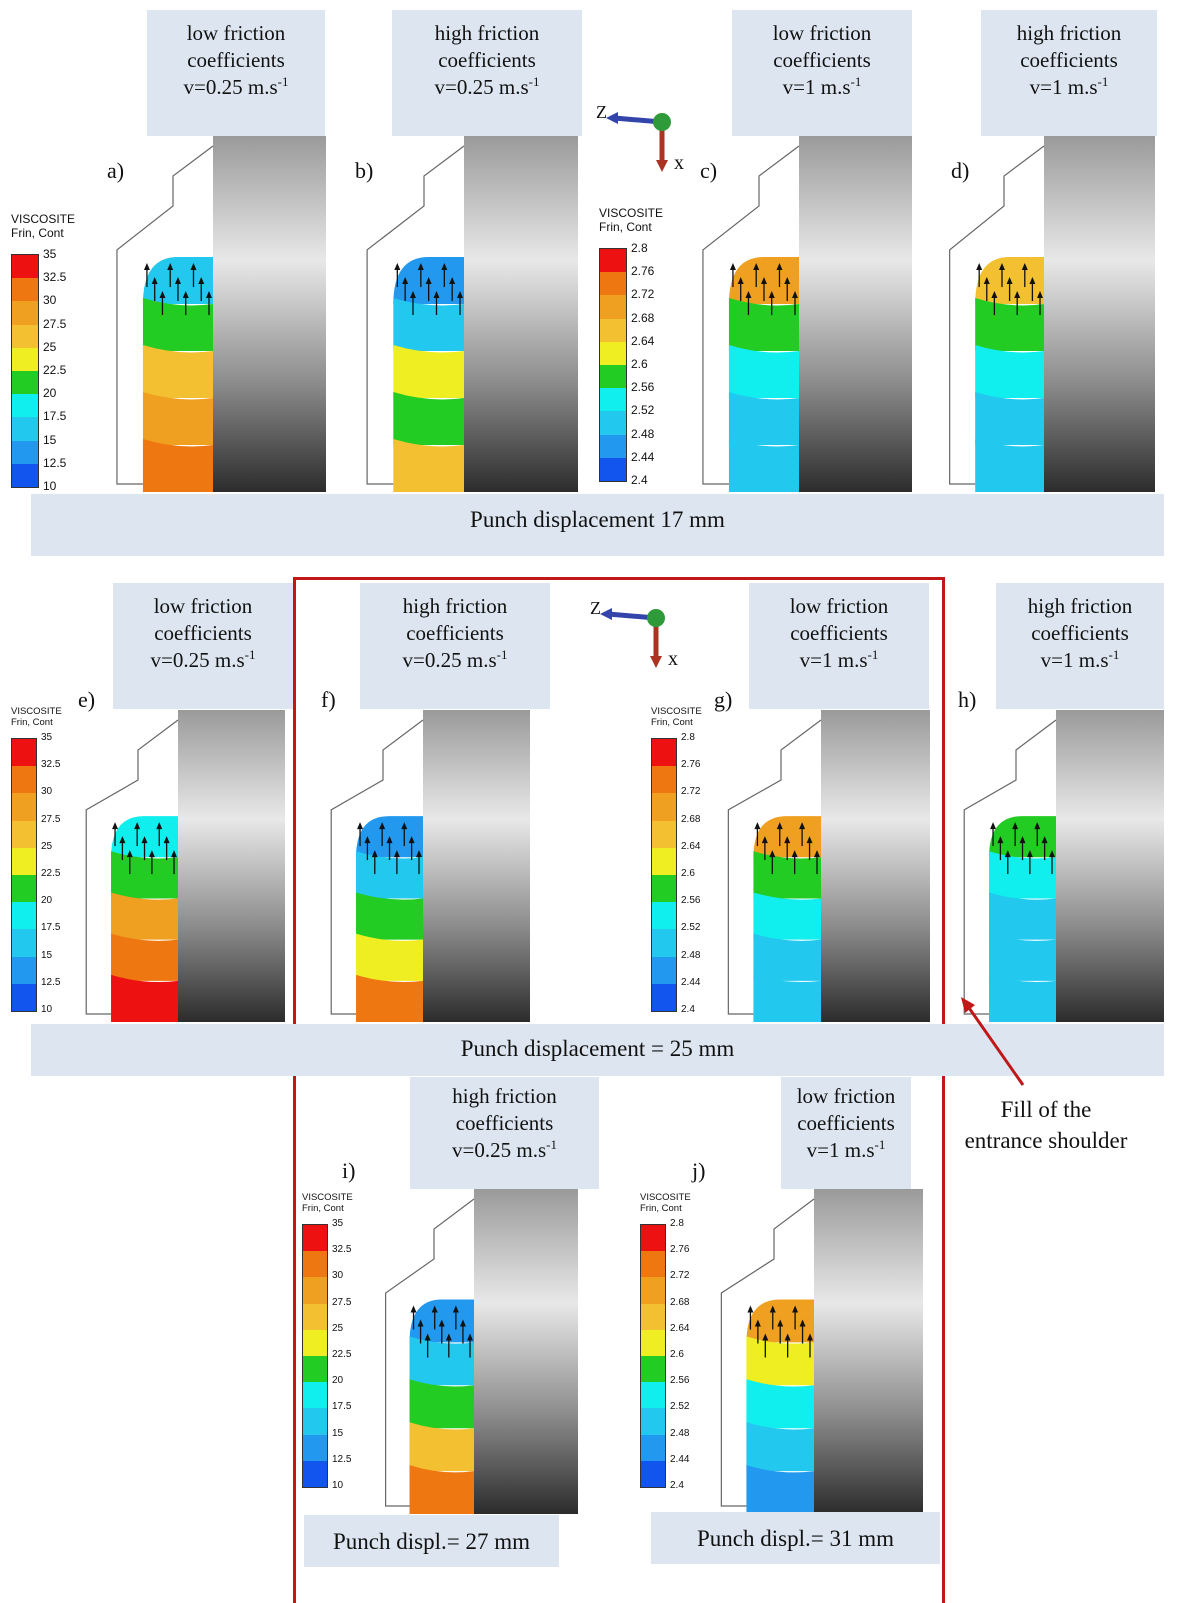  Describe the element at coordinates (723, 699) in the screenshot. I see `panel-label-g: g)` at that location.